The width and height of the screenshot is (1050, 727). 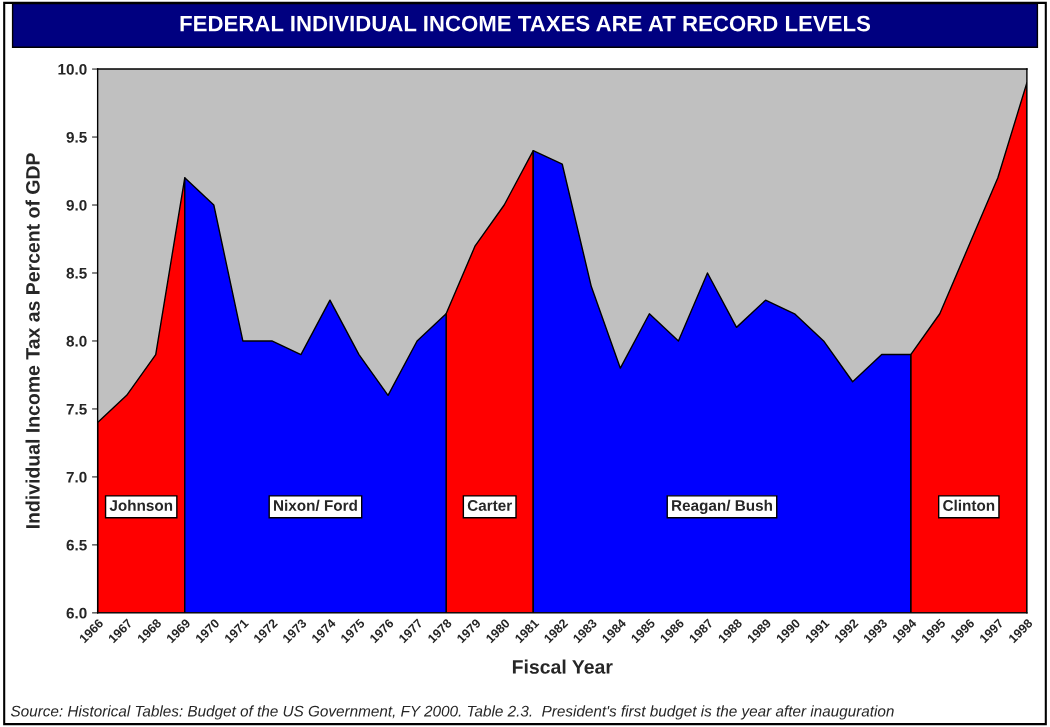 What do you see at coordinates (525, 23) in the screenshot?
I see `chart-title: FEDERAL INDIVIDUAL INCOME TAXES ARE AT RECORD LEVELS` at bounding box center [525, 23].